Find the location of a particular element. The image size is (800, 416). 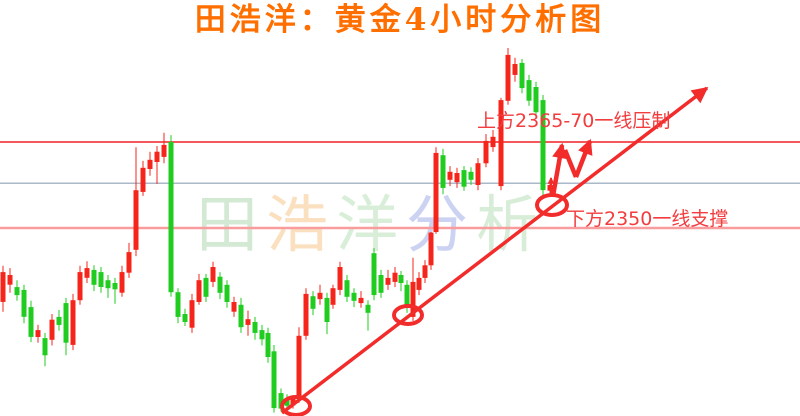

support-annotation: 下方2350一线支撑 is located at coordinates (647, 219).